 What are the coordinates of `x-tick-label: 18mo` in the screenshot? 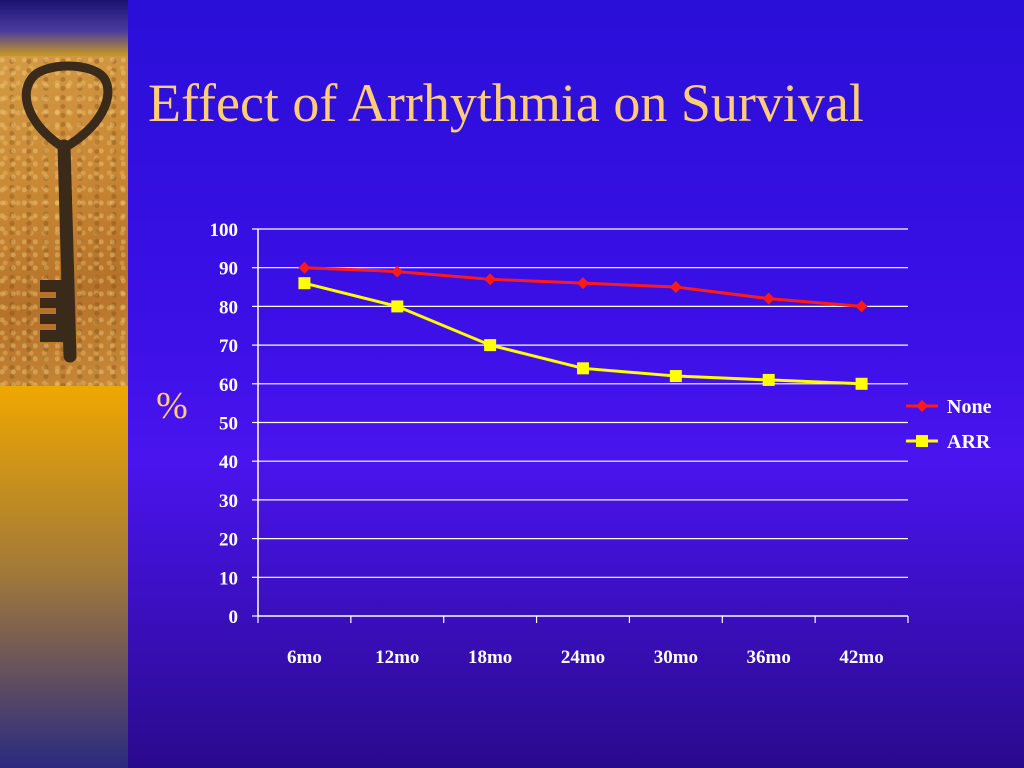 It's located at (490, 657).